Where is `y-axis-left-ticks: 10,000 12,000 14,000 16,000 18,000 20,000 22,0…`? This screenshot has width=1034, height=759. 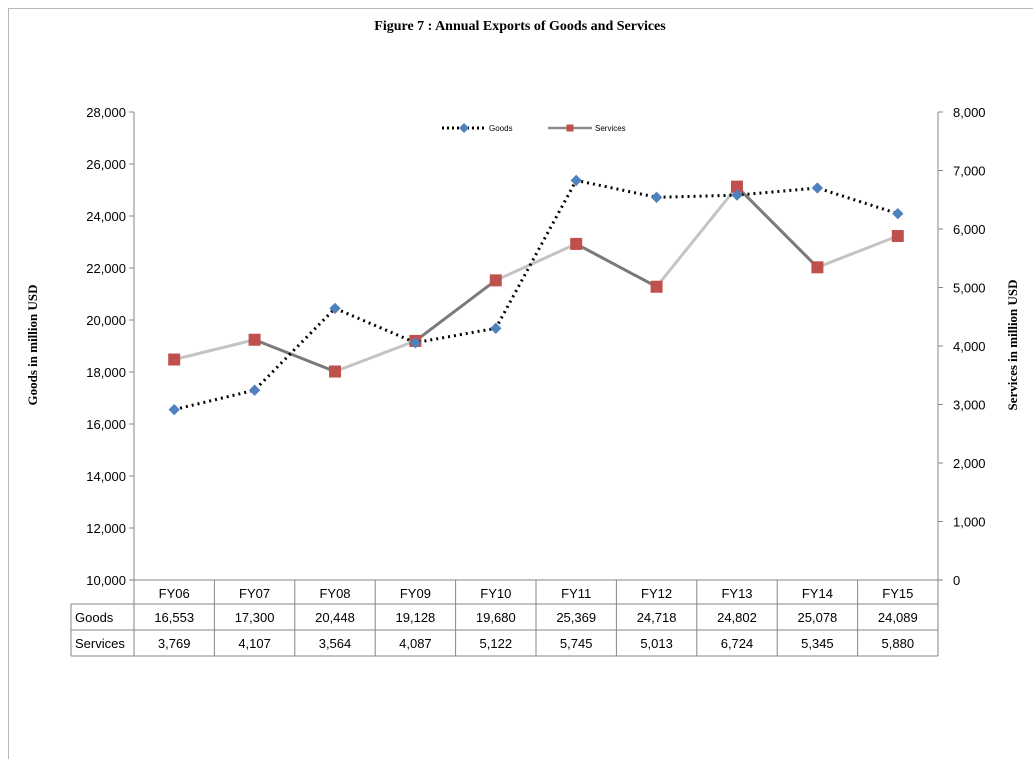 y-axis-left-ticks: 10,000 12,000 14,000 16,000 18,000 20,000 22,0… is located at coordinates (110, 346).